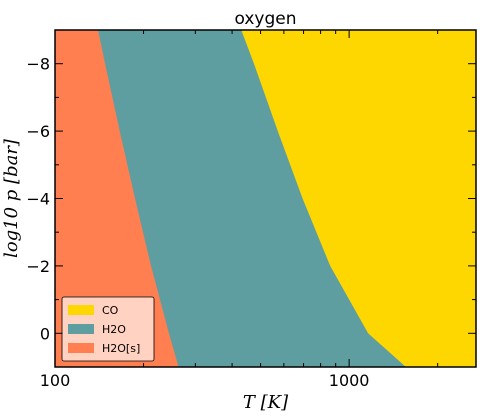 This screenshot has width=492, height=416. What do you see at coordinates (38, 266) in the screenshot?
I see `y-tick-label: −2` at bounding box center [38, 266].